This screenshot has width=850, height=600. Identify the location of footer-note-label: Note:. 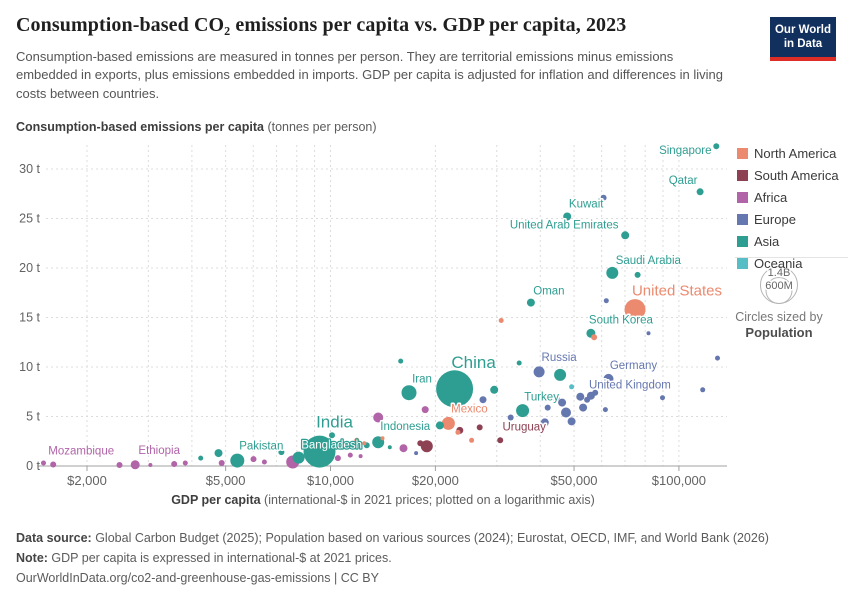
(32, 558).